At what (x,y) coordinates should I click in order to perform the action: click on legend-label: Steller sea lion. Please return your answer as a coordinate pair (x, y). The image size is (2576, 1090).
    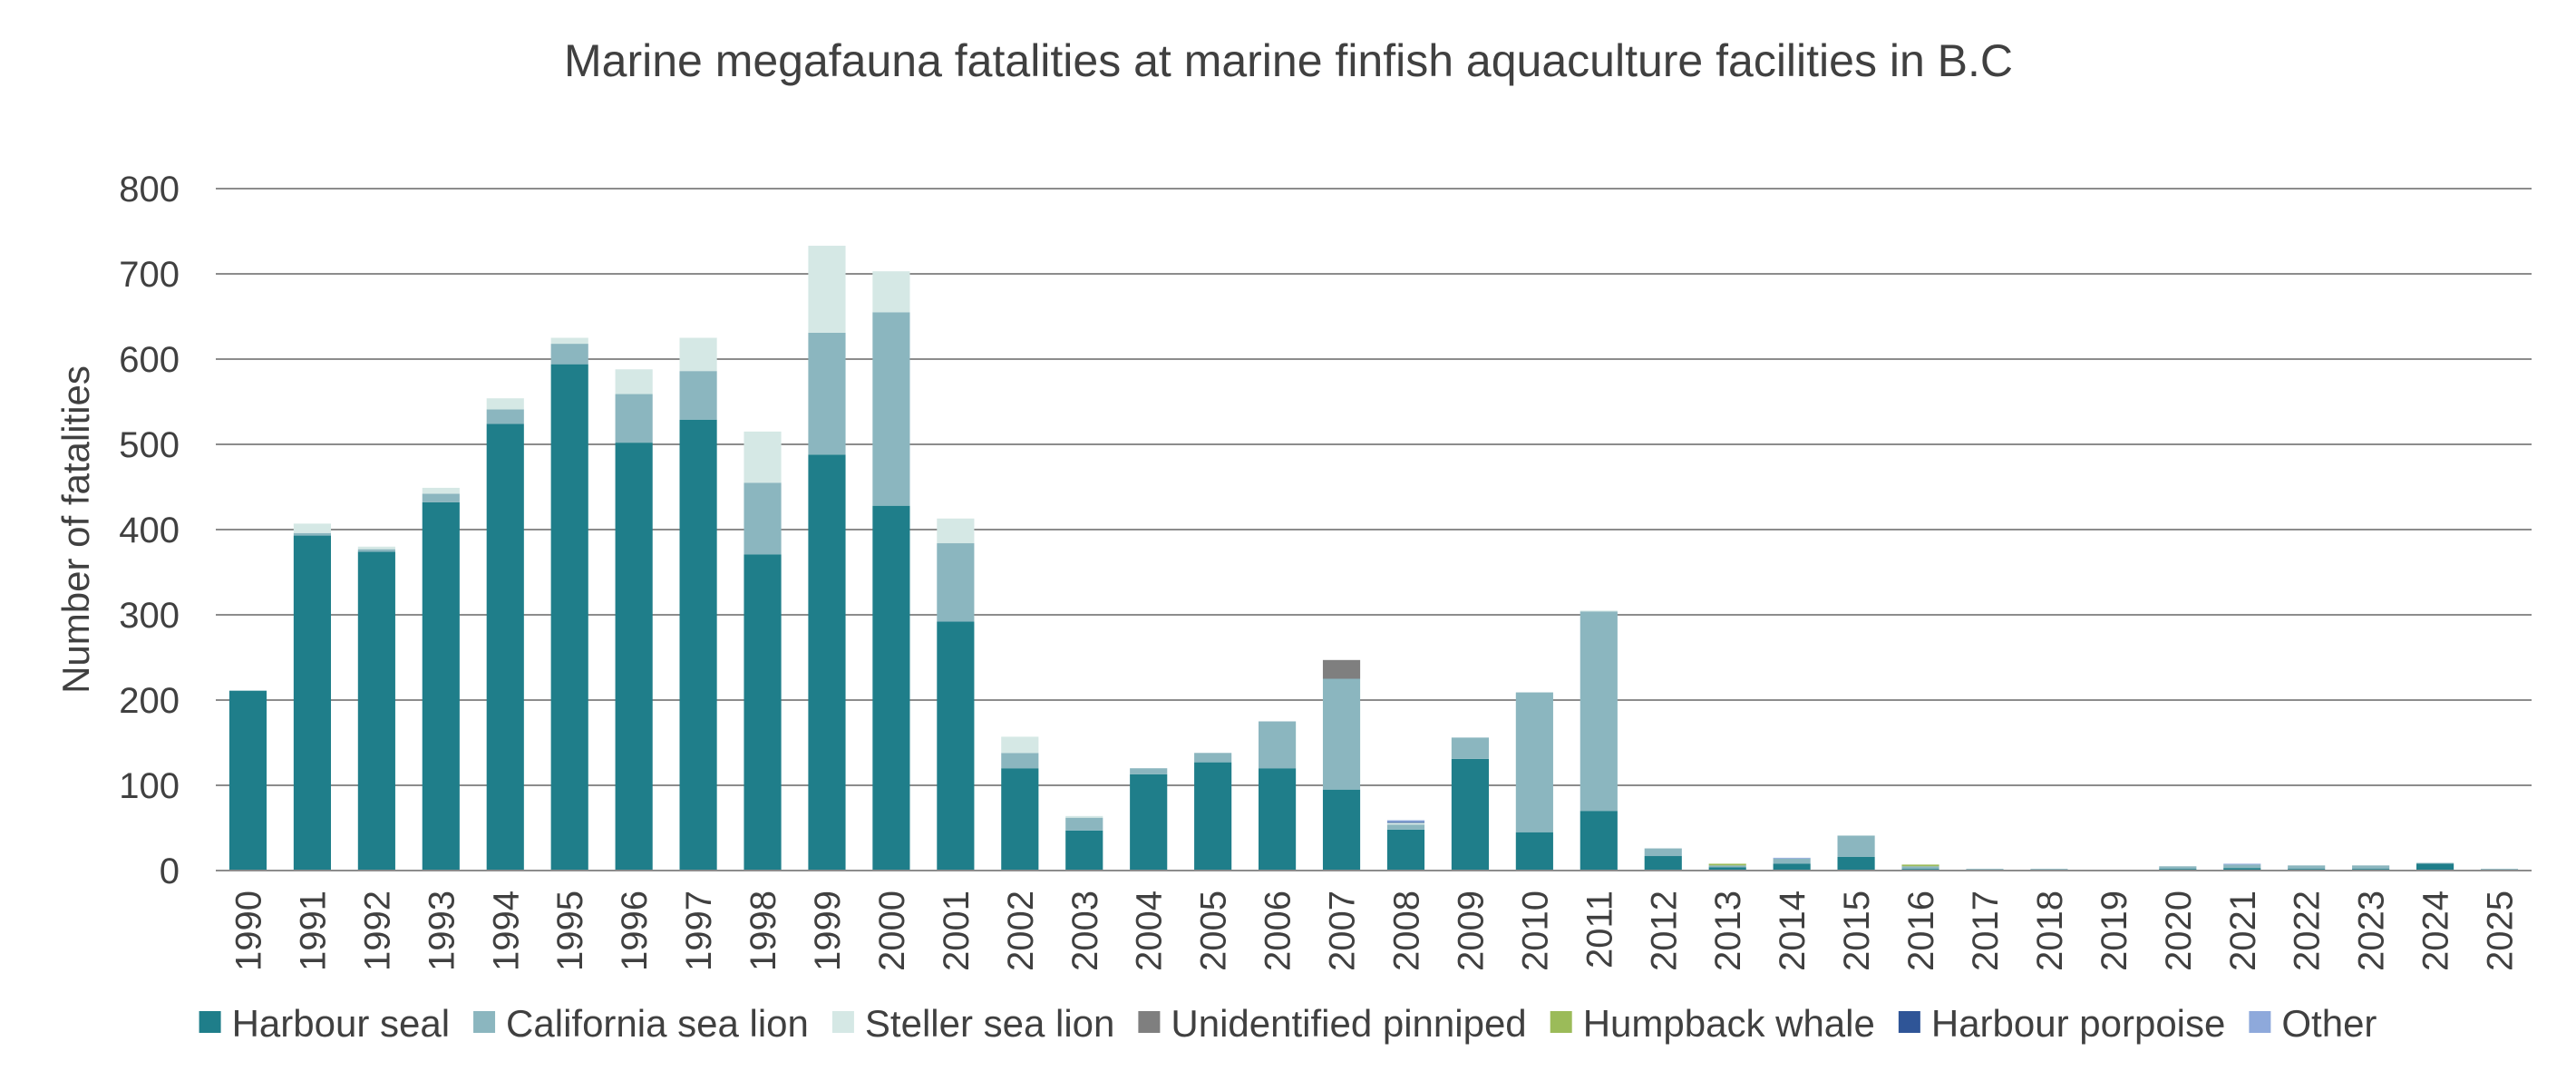
    Looking at the image, I should click on (989, 1023).